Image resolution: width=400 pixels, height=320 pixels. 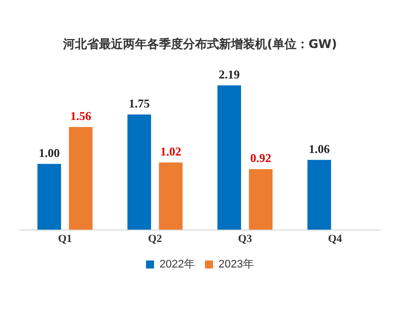 I want to click on x-tick-label: Q1, so click(x=65, y=239).